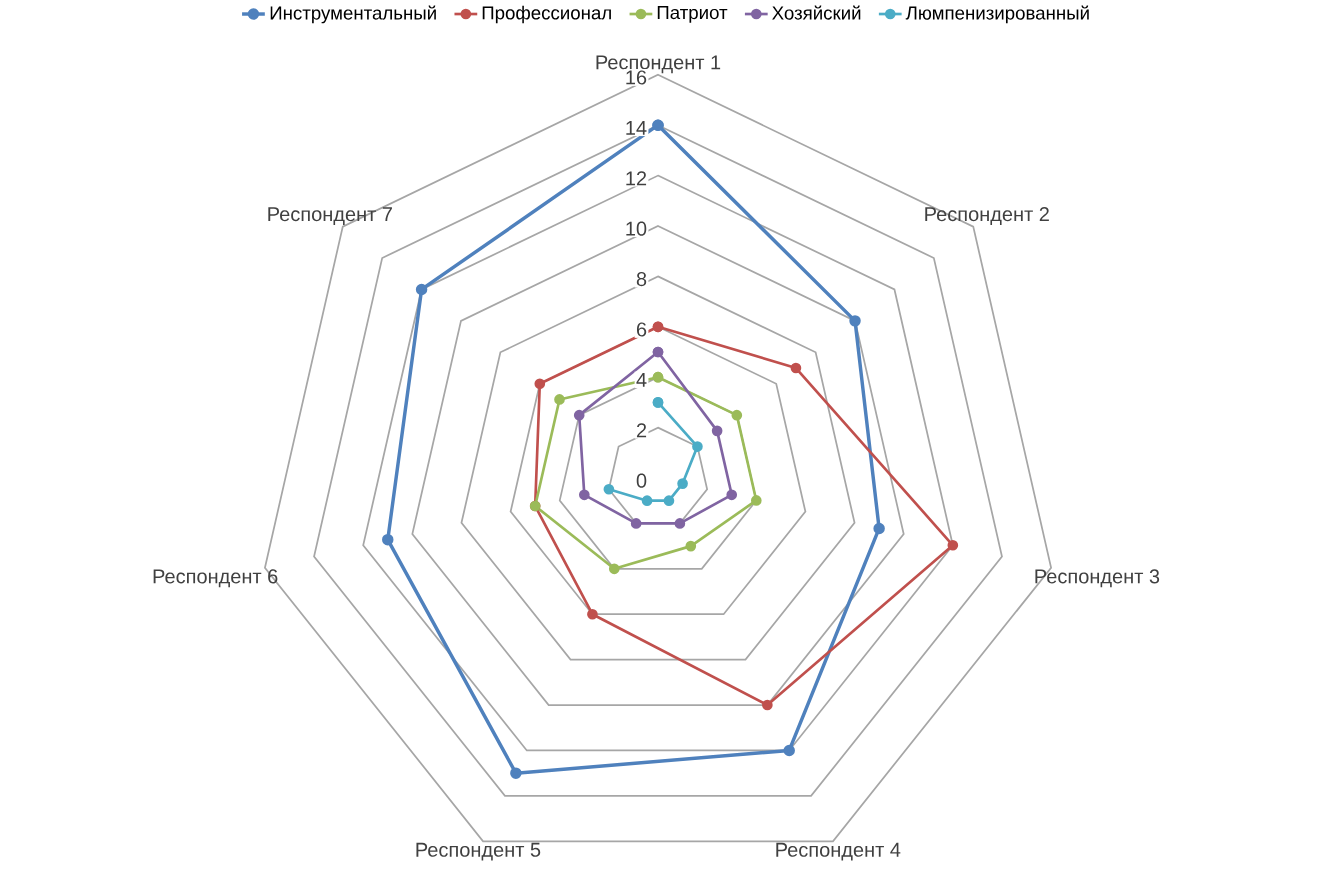  I want to click on legend-label: Хозяйский, so click(816, 12).